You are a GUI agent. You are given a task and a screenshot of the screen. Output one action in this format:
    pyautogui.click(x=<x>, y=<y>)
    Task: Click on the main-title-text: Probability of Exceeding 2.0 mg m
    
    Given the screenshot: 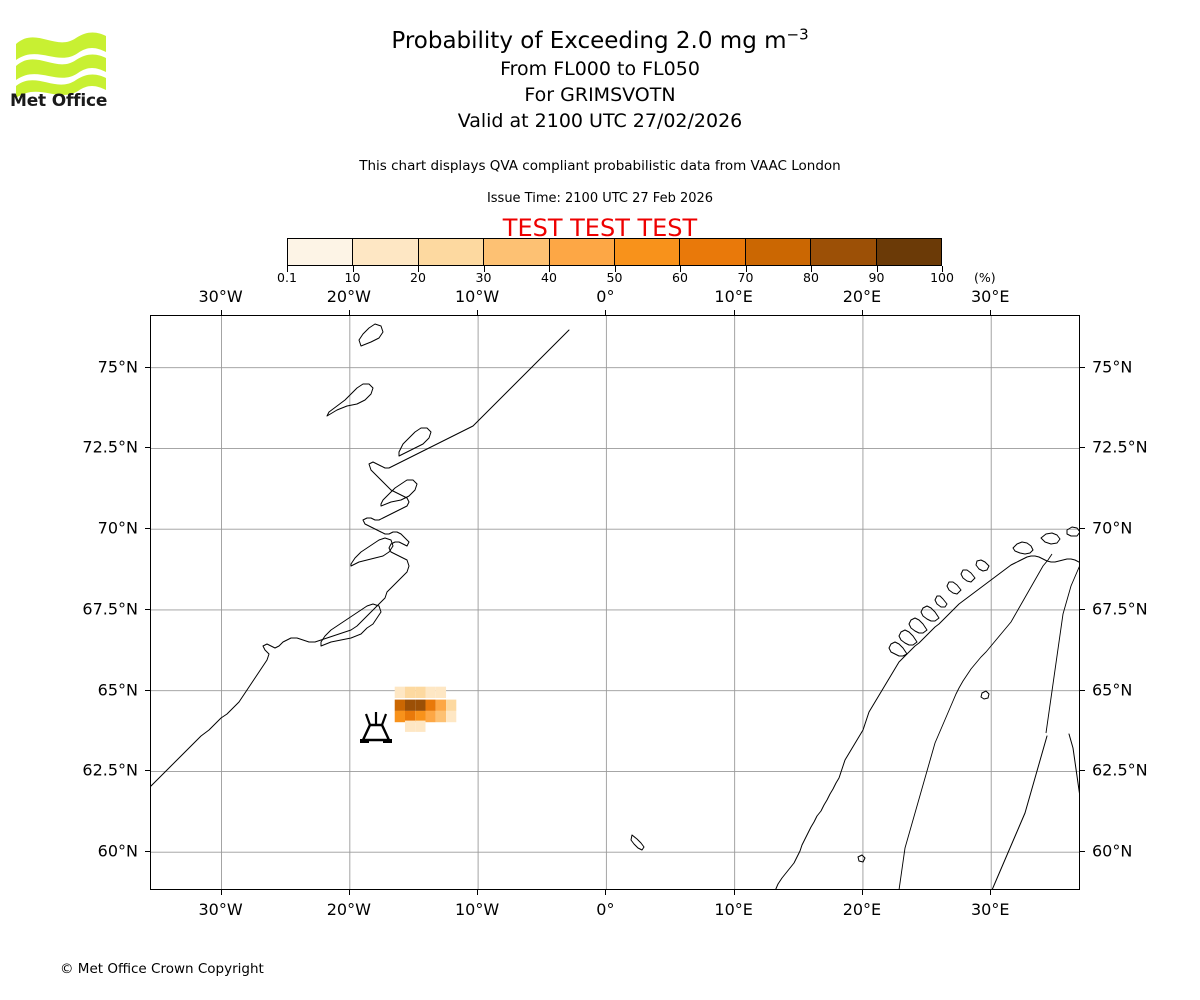 What is the action you would take?
    pyautogui.click(x=589, y=41)
    